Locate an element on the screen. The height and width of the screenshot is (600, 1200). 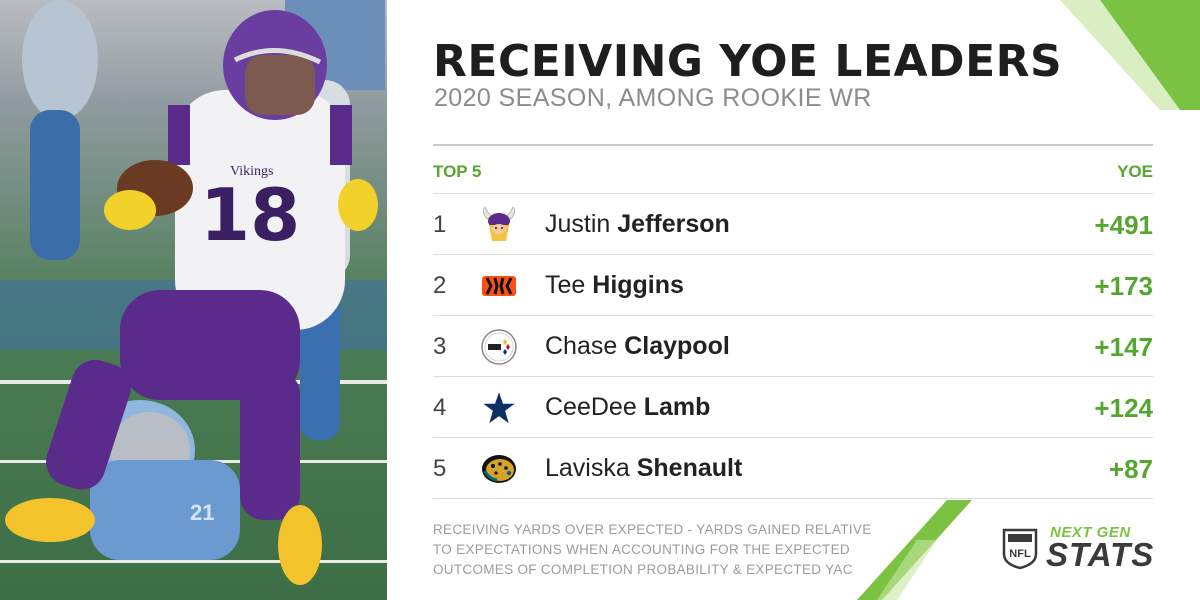
table-row: 3 Chase Claypool +147 is located at coordinates (793, 346).